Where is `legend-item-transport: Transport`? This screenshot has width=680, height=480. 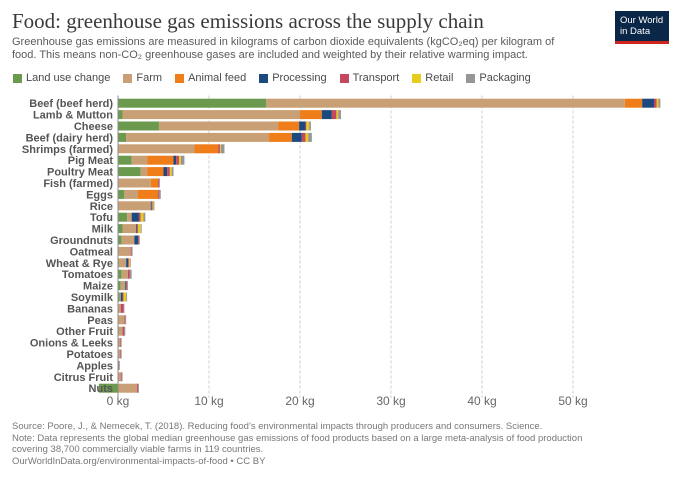
legend-item-transport: Transport is located at coordinates (369, 78).